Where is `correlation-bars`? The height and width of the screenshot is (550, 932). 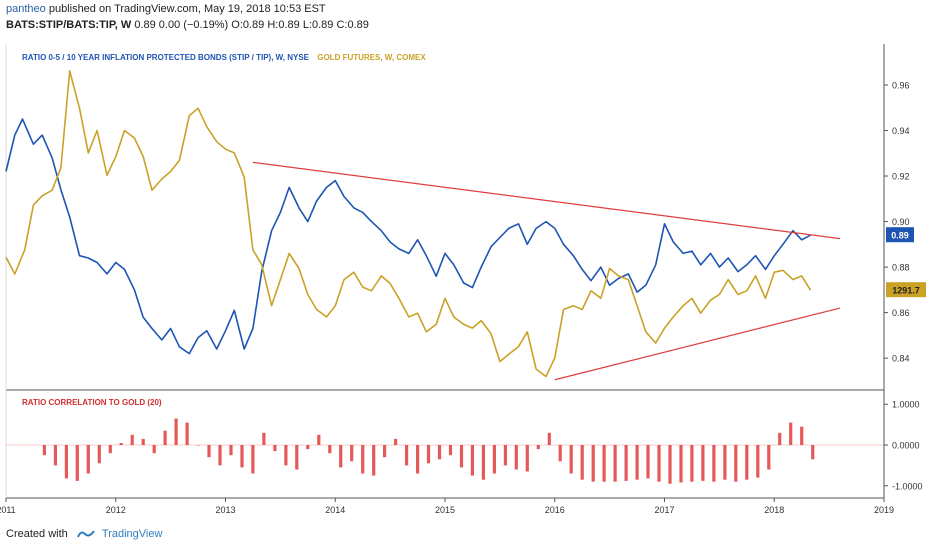
correlation-bars is located at coordinates (445, 451).